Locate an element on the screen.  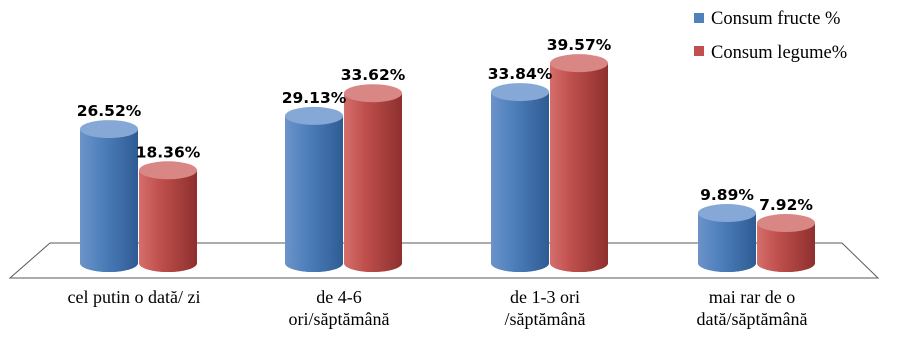
category-label-3-line-2: /săptămână is located at coordinates (545, 319).